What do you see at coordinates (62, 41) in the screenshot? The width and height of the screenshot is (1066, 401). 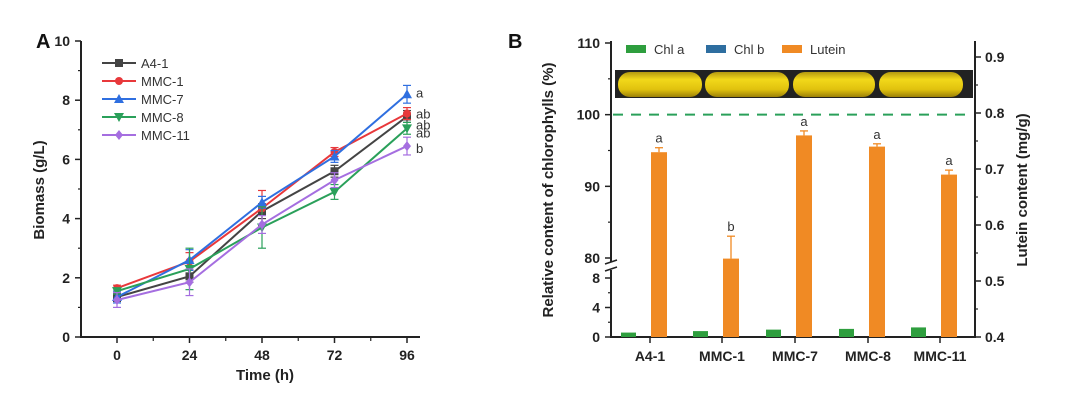 I see `a-y-tick-label: 10` at bounding box center [62, 41].